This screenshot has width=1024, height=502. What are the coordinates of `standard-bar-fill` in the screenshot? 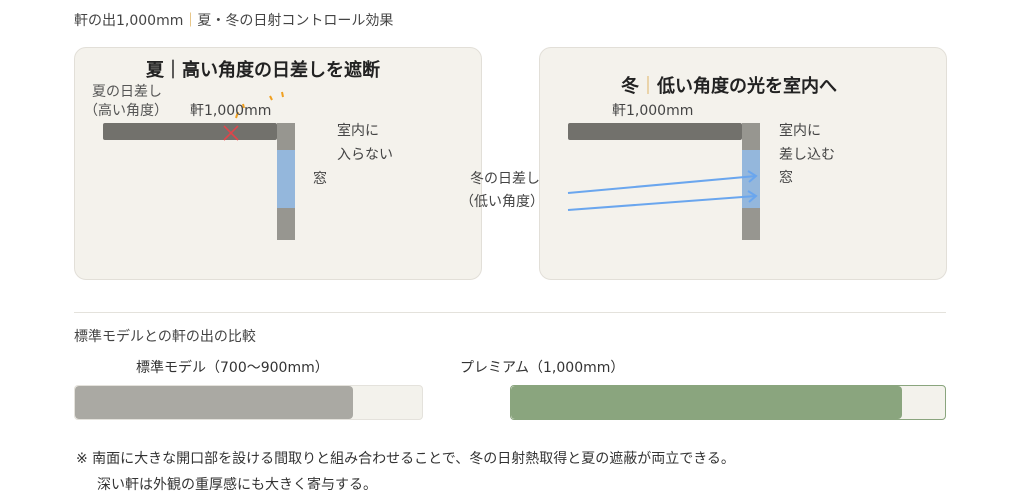 It's located at (214, 402).